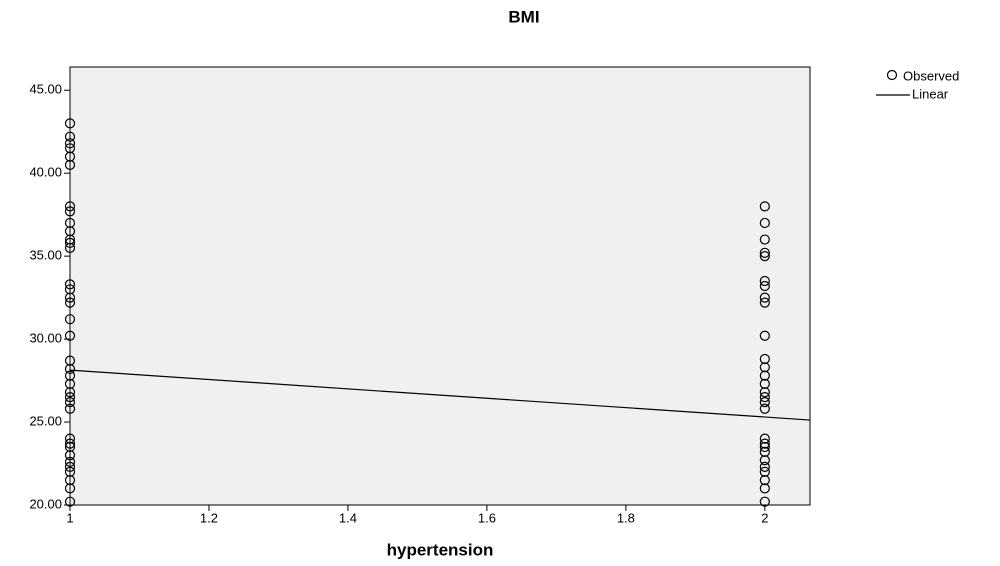 This screenshot has width=1000, height=566. Describe the element at coordinates (45, 338) in the screenshot. I see `y-tick-label: 30.00` at that location.